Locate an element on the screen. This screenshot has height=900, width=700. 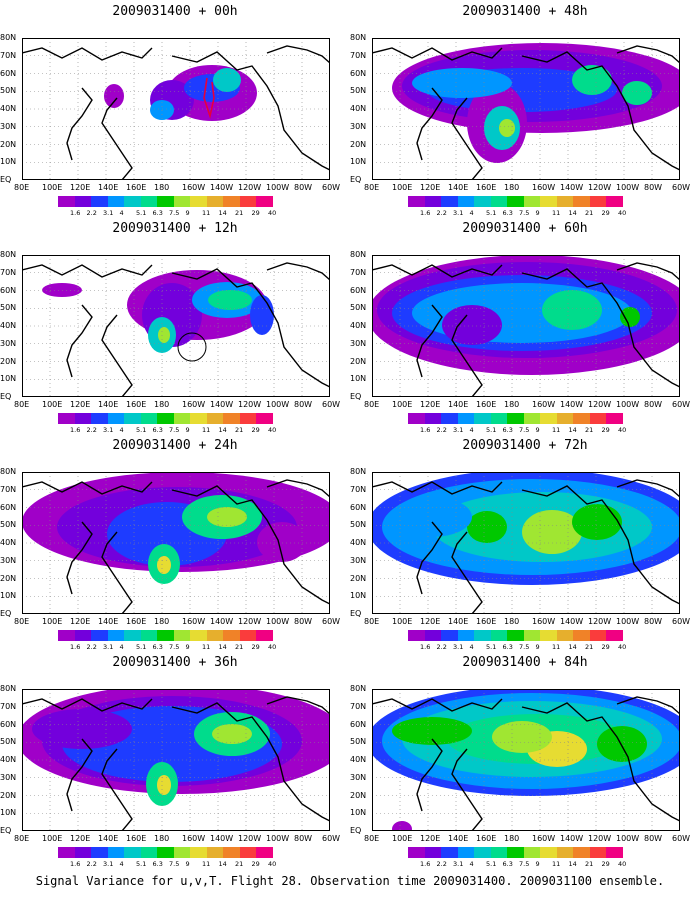
variance-map is located at coordinates (531, 109).